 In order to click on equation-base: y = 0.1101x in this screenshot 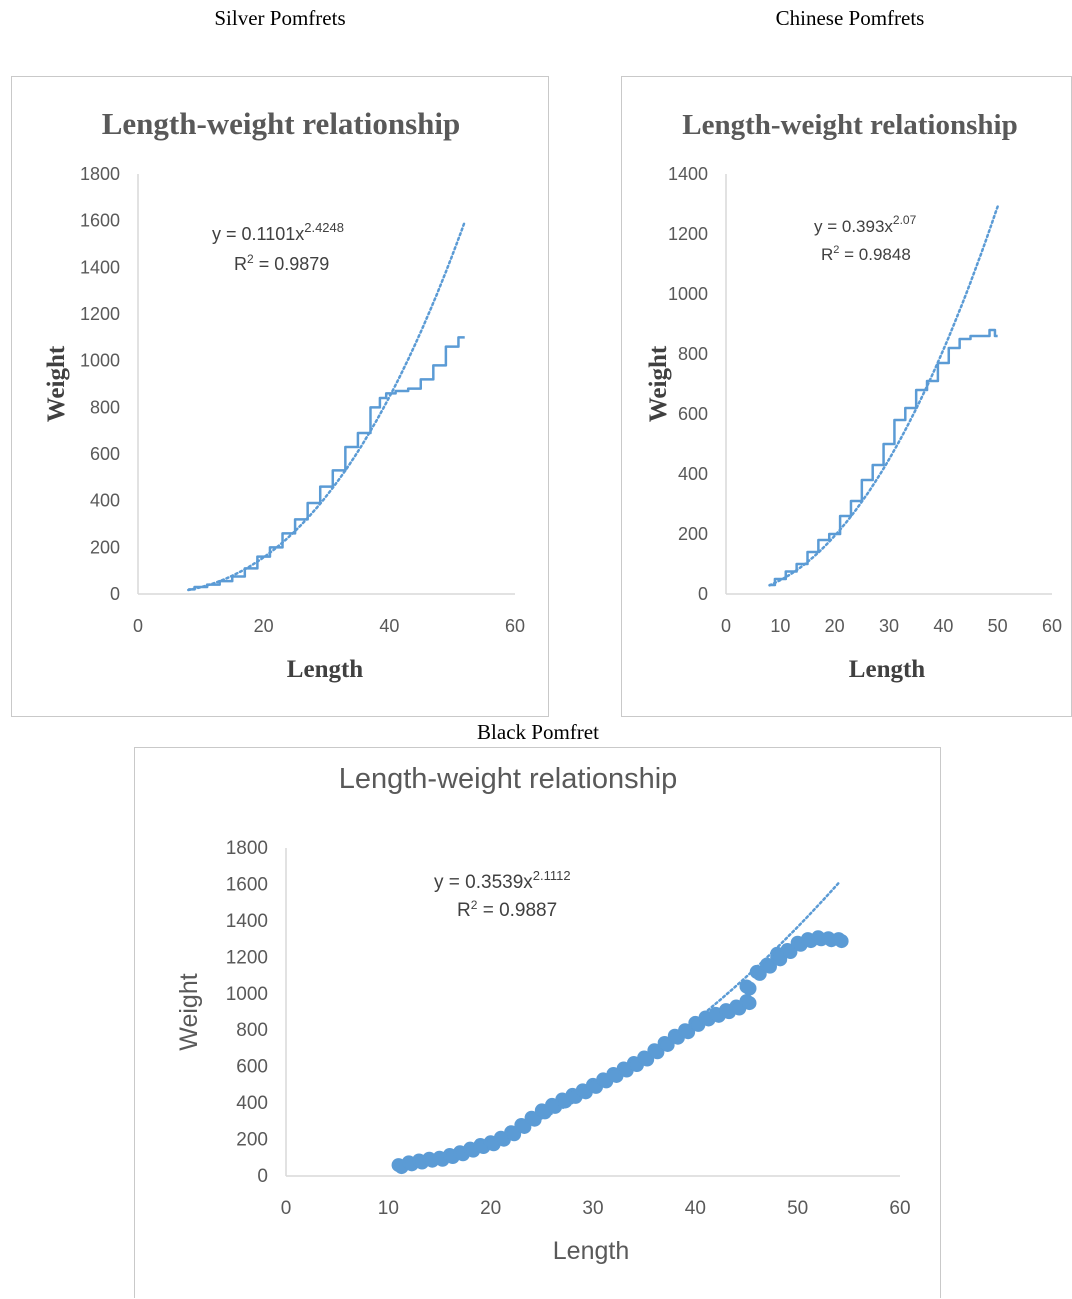, I will do `click(258, 234)`.